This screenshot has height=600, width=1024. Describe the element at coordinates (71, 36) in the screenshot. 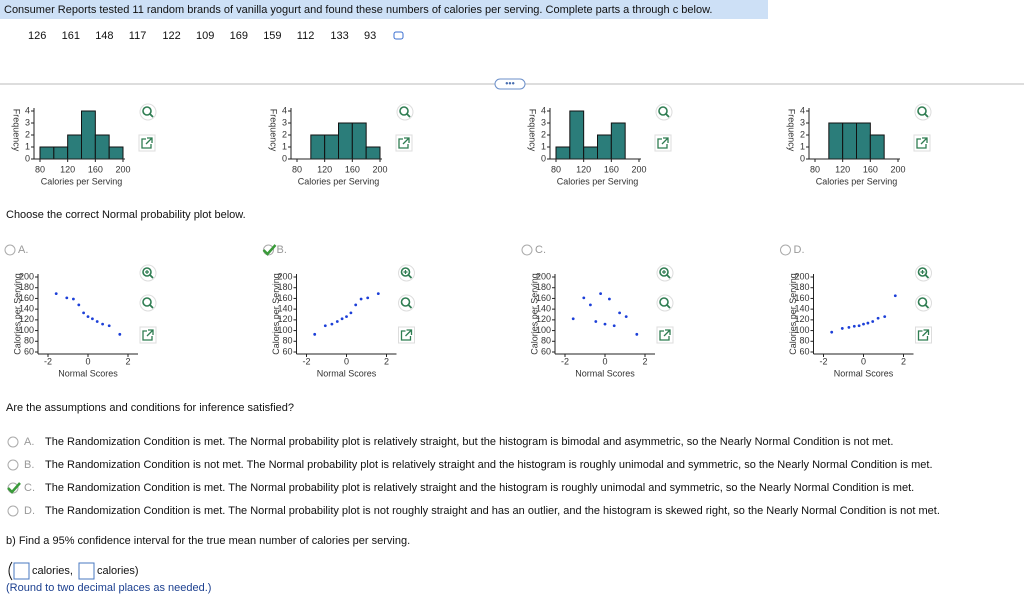

I see `data-value: 161` at that location.